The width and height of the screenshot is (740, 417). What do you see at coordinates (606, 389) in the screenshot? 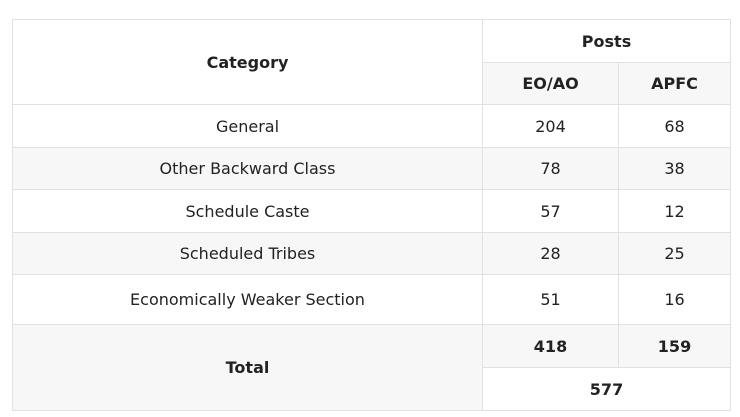
I see `grand-total: 577` at bounding box center [606, 389].